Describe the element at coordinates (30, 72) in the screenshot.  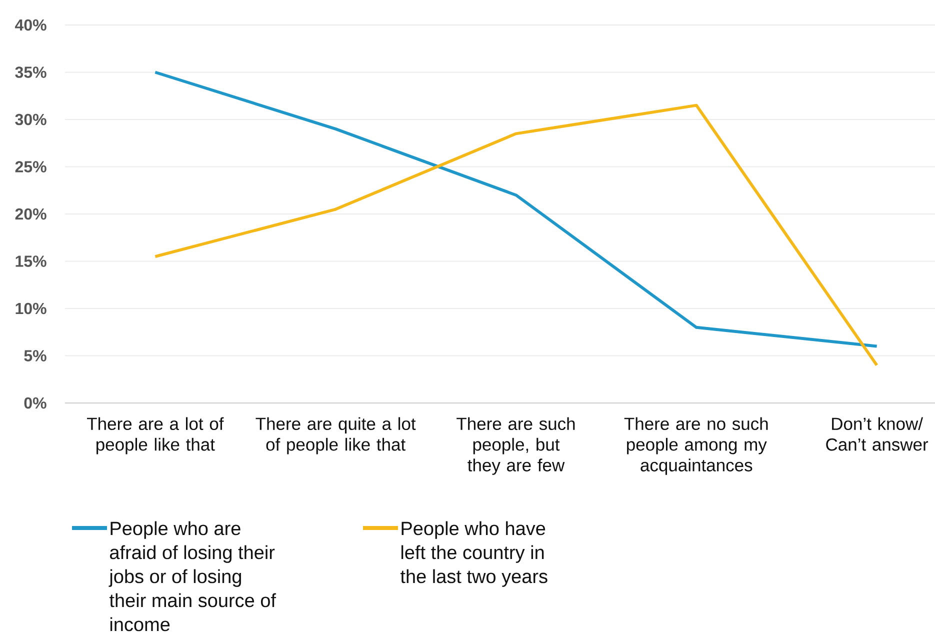
I see `y-tick-label: 35%` at that location.